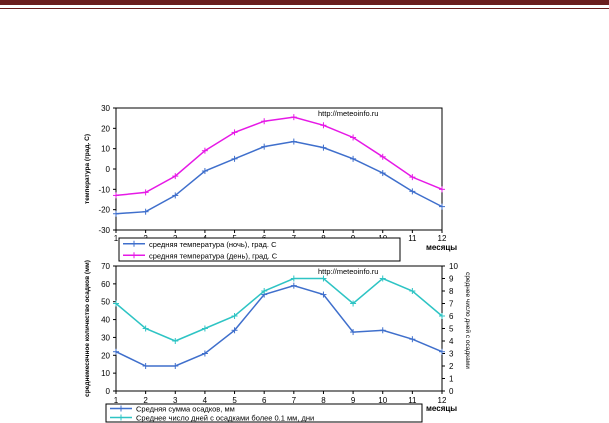 This screenshot has width=609, height=423. I want to click on y-tick-label: -20, so click(104, 210).